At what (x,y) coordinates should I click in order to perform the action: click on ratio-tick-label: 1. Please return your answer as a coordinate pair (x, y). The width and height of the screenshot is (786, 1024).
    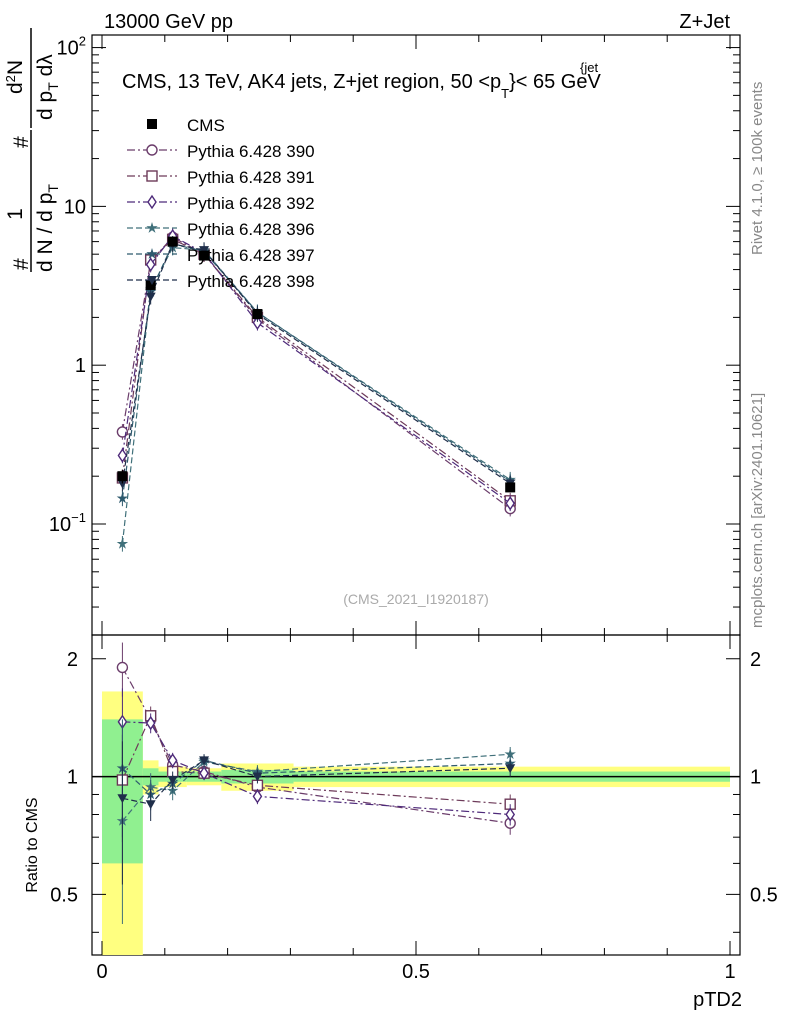
    Looking at the image, I should click on (72, 778).